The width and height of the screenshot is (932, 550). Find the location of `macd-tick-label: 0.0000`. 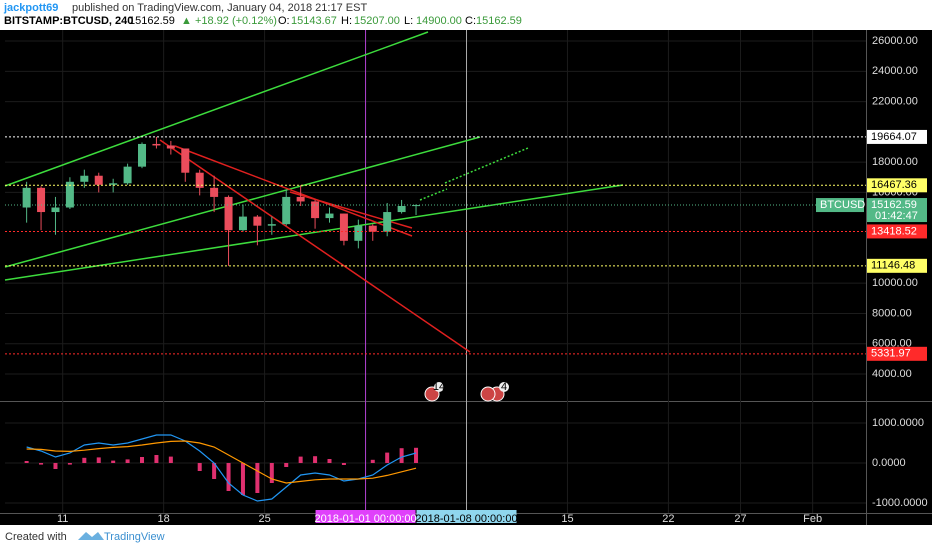

macd-tick-label: 0.0000 is located at coordinates (889, 463).